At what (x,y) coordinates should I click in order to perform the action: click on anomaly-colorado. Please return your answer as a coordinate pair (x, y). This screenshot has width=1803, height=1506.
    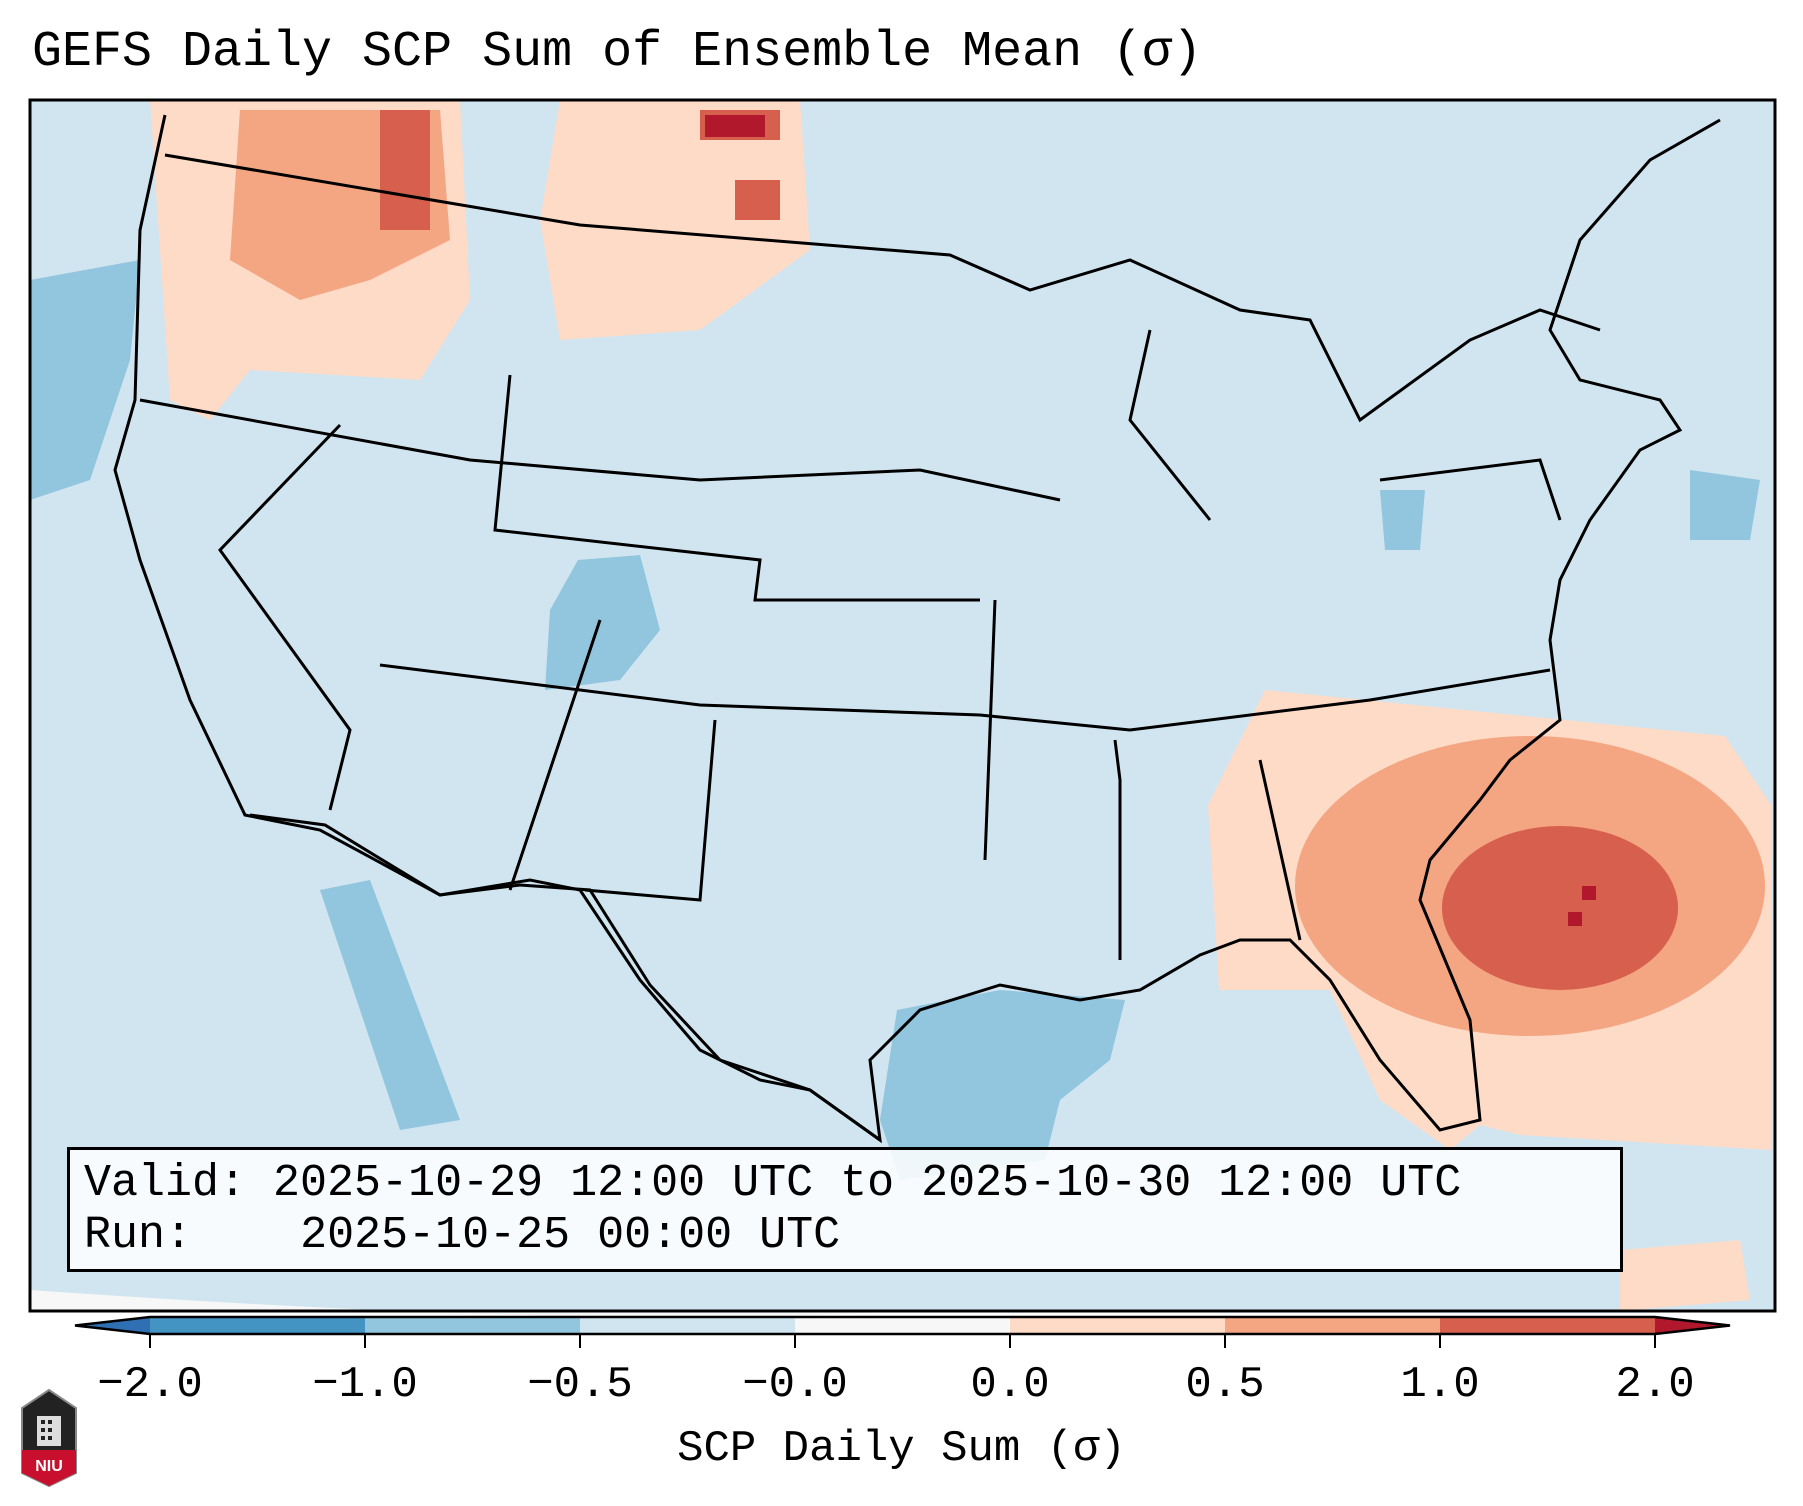
    Looking at the image, I should click on (602, 622).